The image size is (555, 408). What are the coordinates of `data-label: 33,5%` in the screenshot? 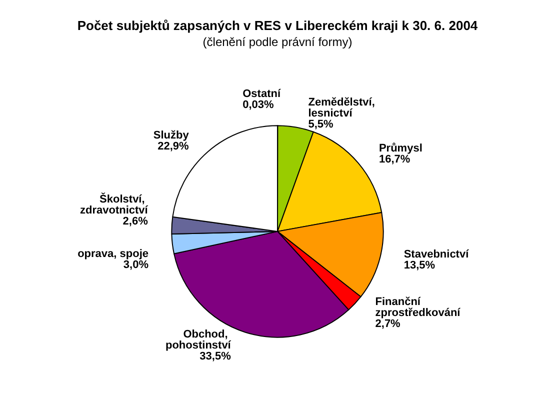 It's located at (216, 356).